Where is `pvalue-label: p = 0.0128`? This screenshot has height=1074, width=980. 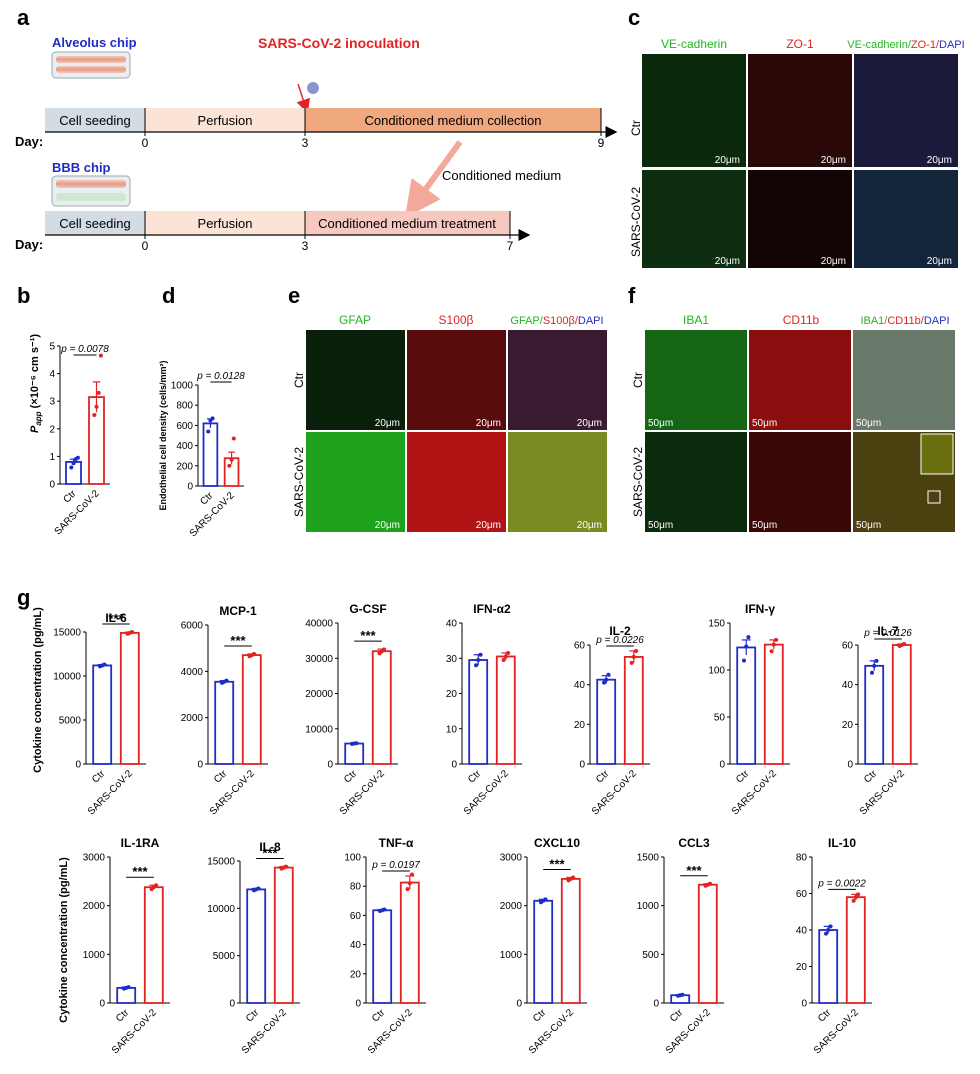 pvalue-label: p = 0.0128 is located at coordinates (220, 376).